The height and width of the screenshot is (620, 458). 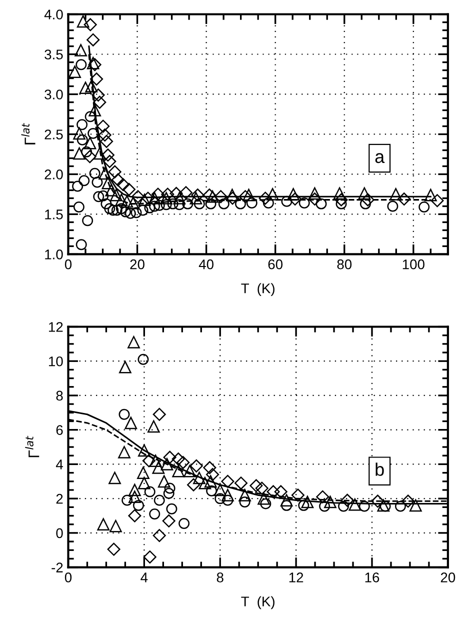 I want to click on y-tick-label: -2, so click(x=57, y=567).